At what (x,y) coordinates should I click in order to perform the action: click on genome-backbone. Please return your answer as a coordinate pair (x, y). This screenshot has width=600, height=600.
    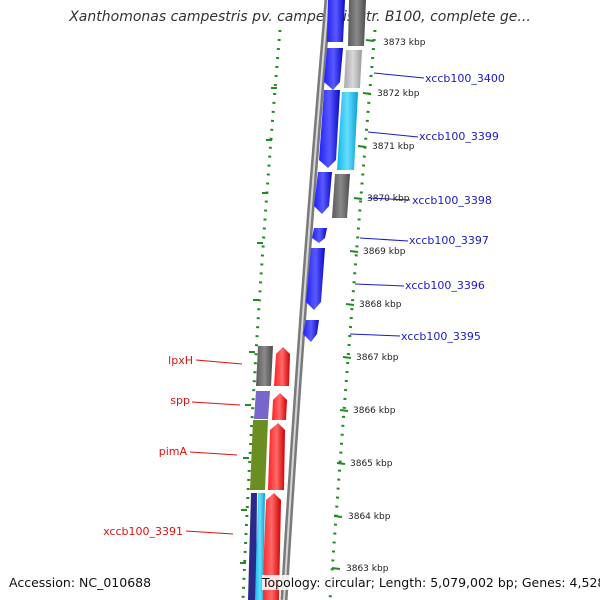
    Looking at the image, I should click on (306, 300).